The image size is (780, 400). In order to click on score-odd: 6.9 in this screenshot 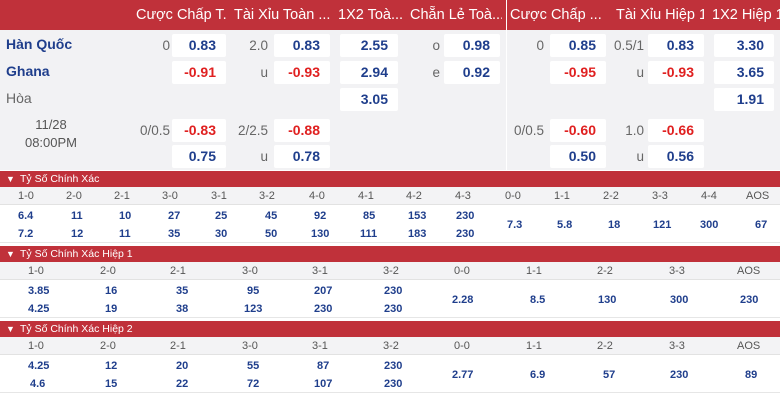, I will do `click(538, 375)`.